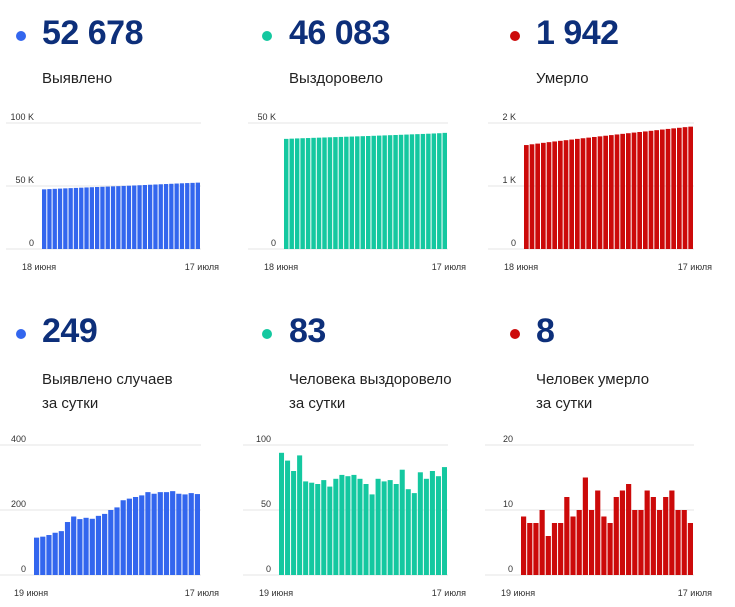  Describe the element at coordinates (508, 439) in the screenshot. I see `y-tick-label: 20` at that location.